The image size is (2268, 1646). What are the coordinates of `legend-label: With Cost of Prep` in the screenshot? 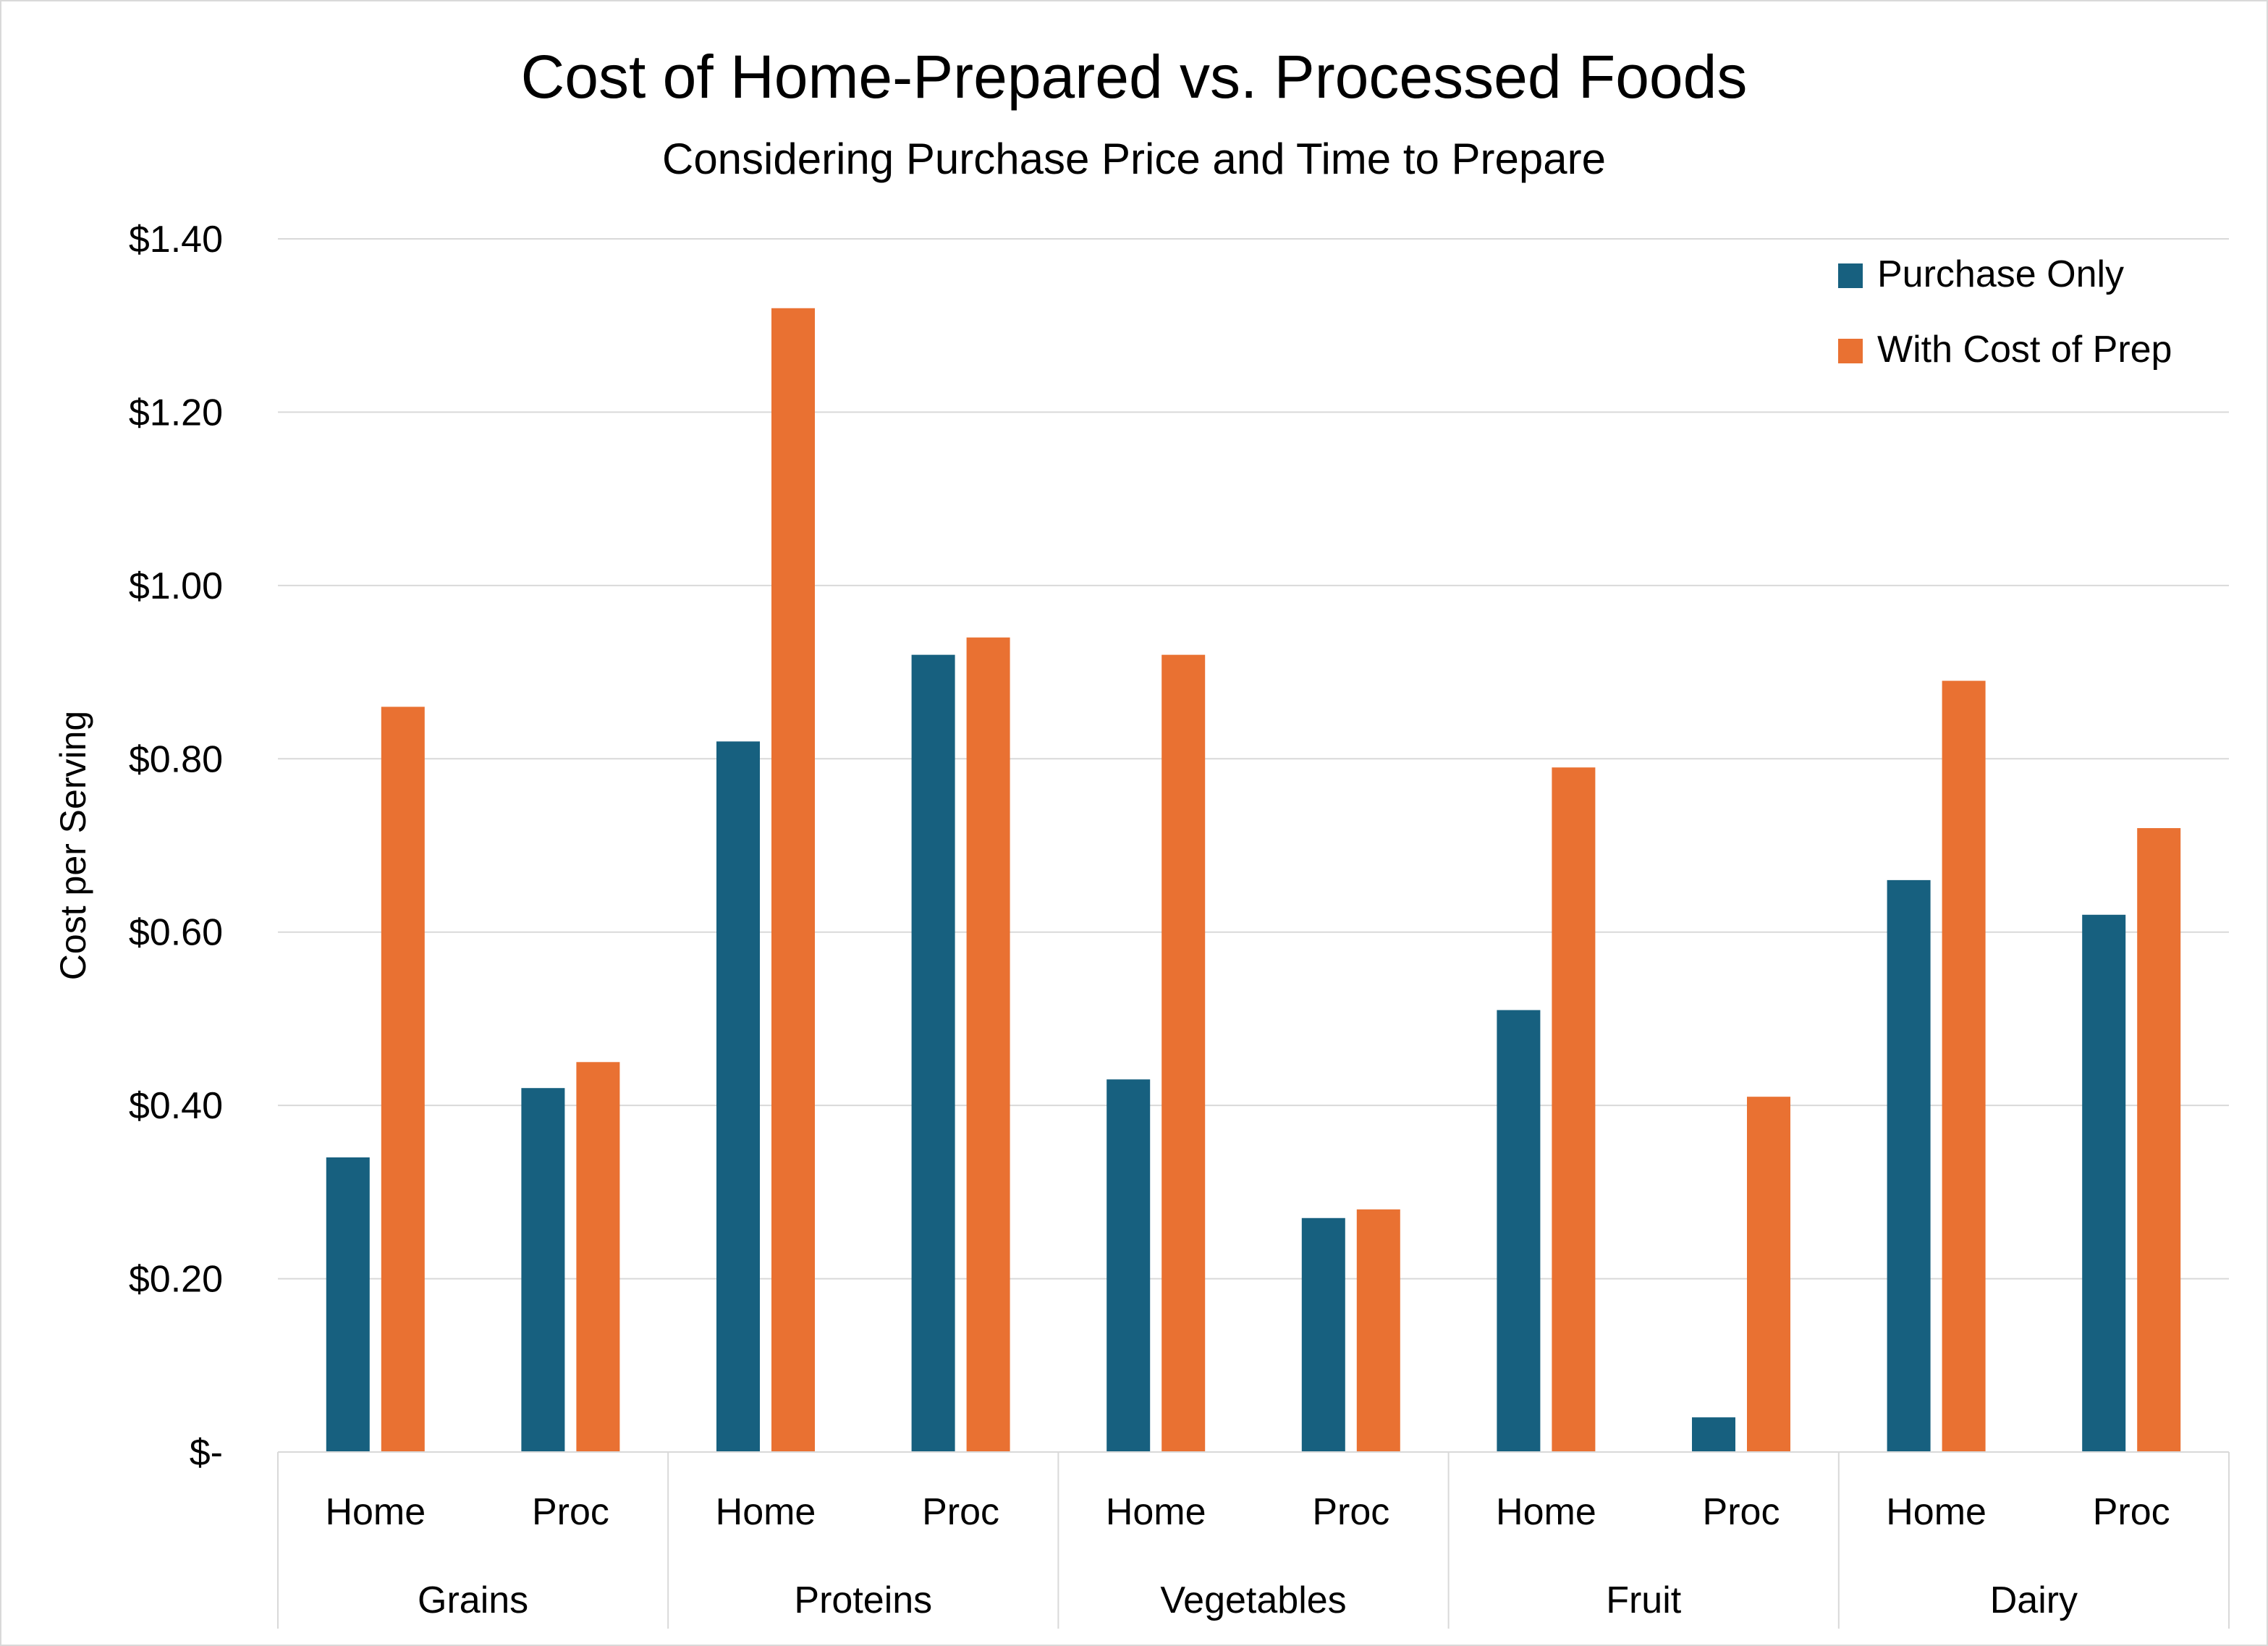 It's located at (2024, 350).